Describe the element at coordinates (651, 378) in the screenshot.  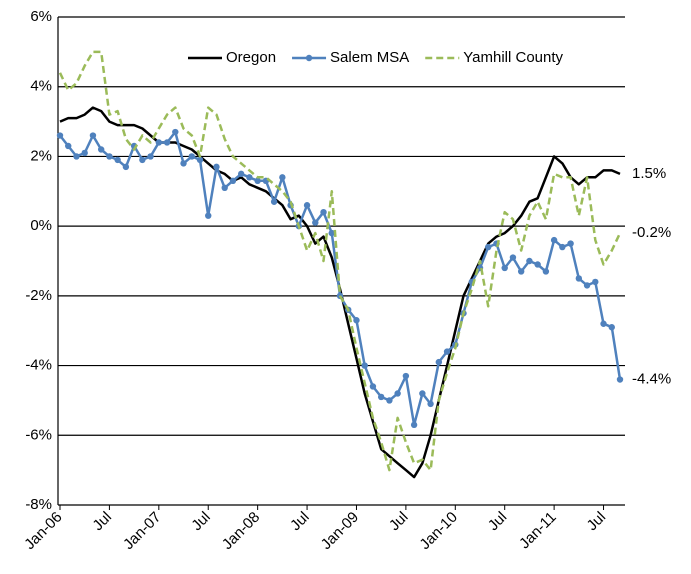
I see `end-label: -4.4%` at that location.